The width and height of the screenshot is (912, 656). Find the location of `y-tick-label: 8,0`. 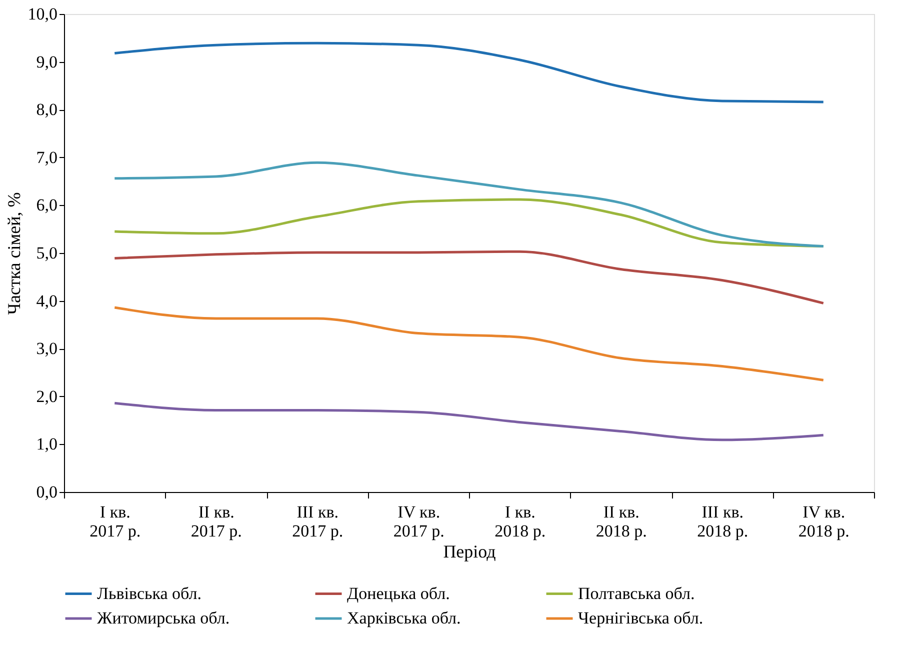

y-tick-label: 8,0 is located at coordinates (47, 110).